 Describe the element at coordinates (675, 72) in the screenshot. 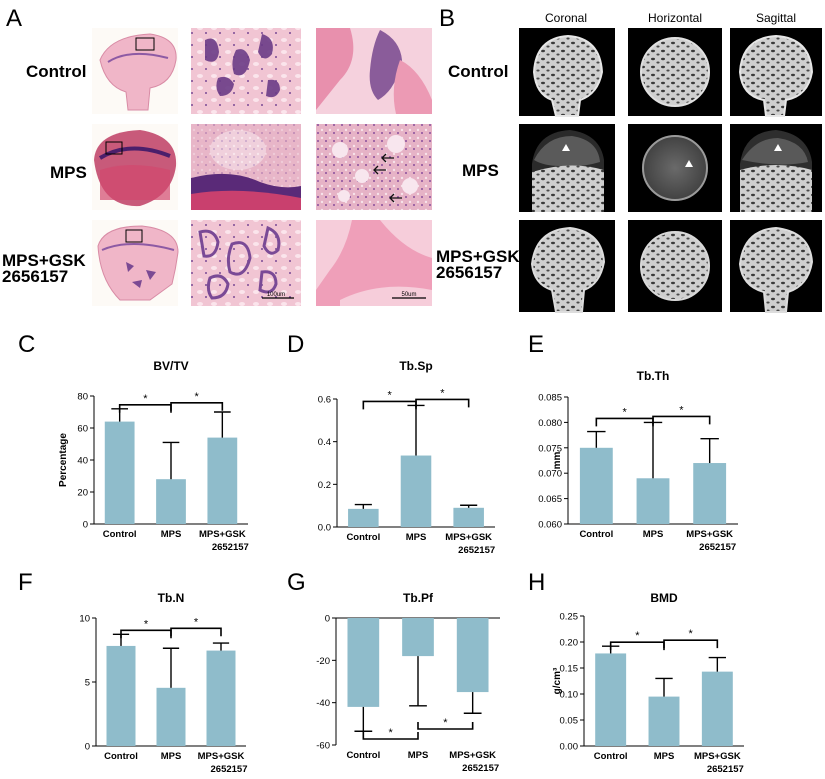

I see `microct-image-control-horizontal` at that location.